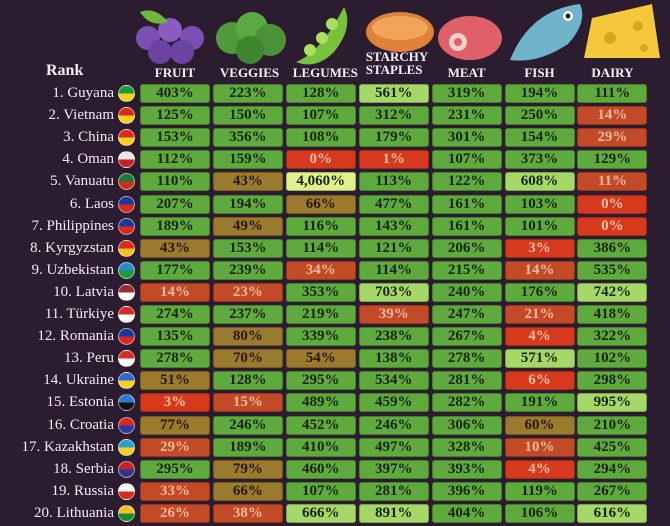 Image resolution: width=670 pixels, height=526 pixels. I want to click on value-cell: 301%, so click(466, 138).